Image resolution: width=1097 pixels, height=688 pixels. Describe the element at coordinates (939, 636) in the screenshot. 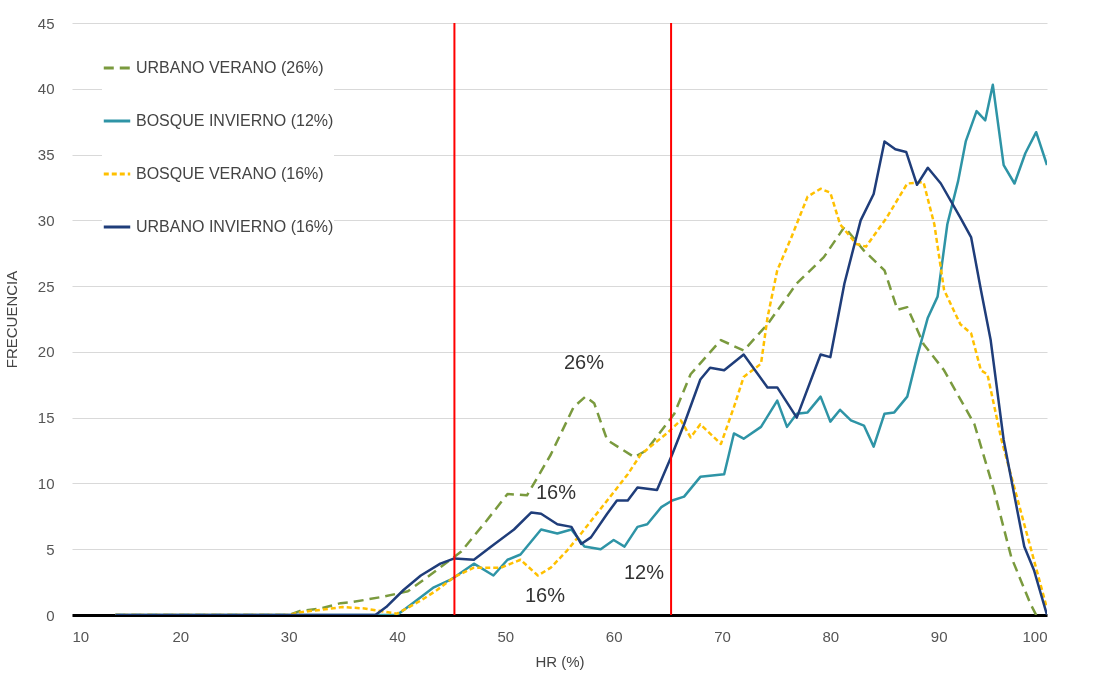

I see `x-tick-label: 90` at that location.